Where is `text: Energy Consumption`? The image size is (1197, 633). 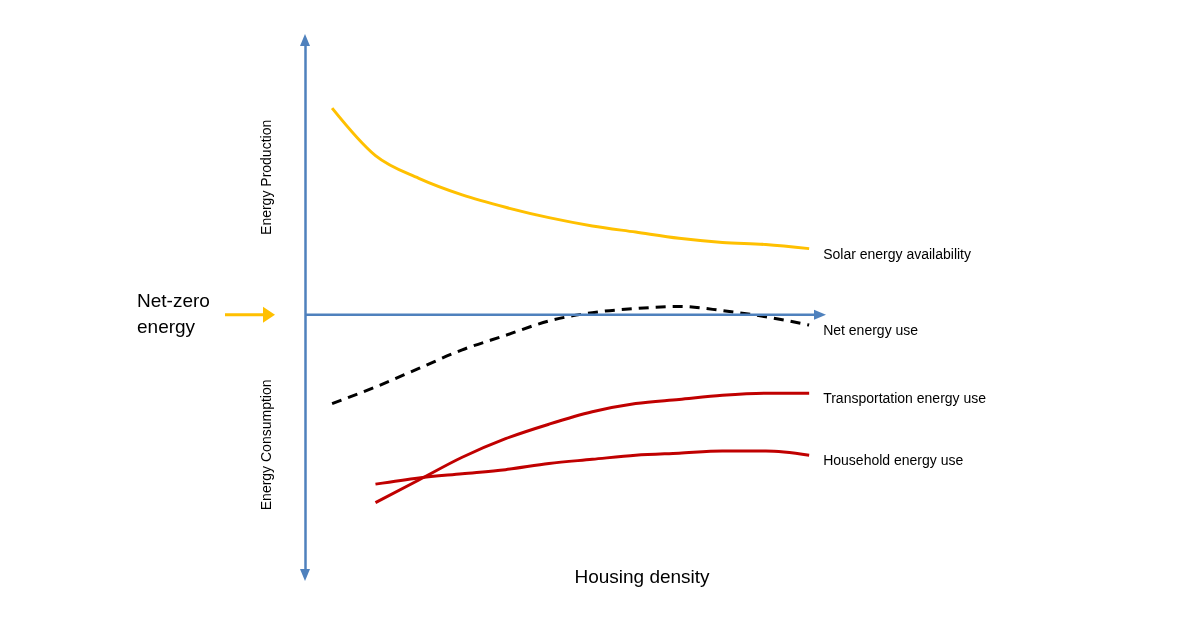 text: Energy Consumption is located at coordinates (266, 445).